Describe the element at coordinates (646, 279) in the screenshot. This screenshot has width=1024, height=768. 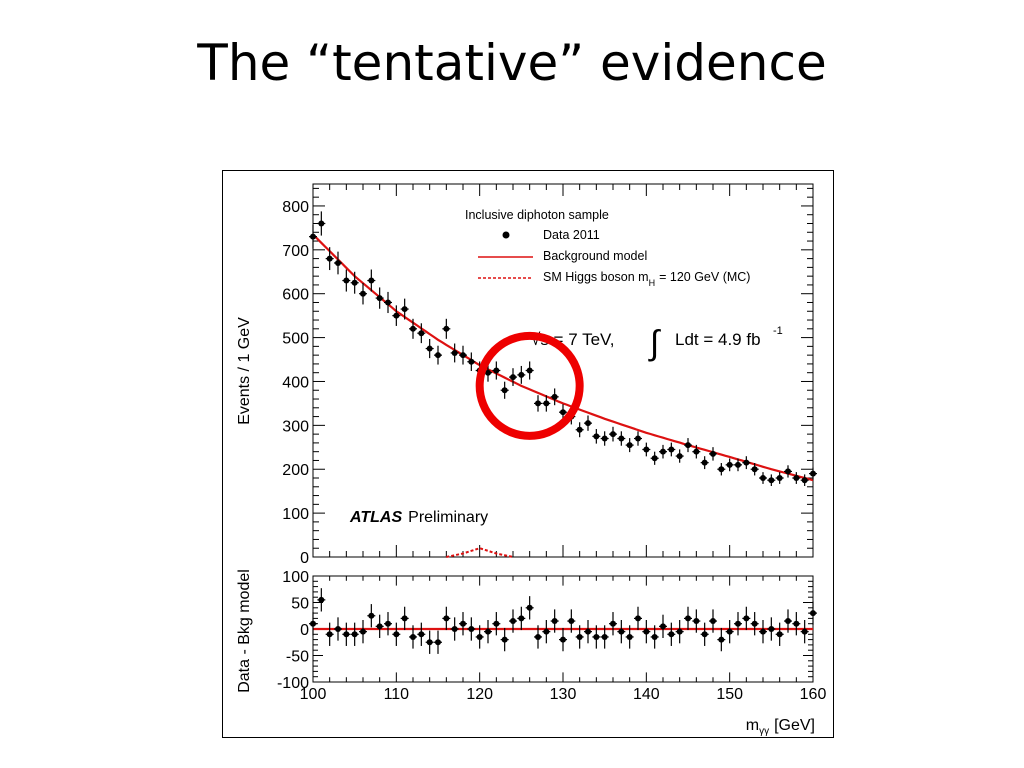
I see `legend-higgs: SM Higgs boson mH = 120 GeV (MC)` at that location.